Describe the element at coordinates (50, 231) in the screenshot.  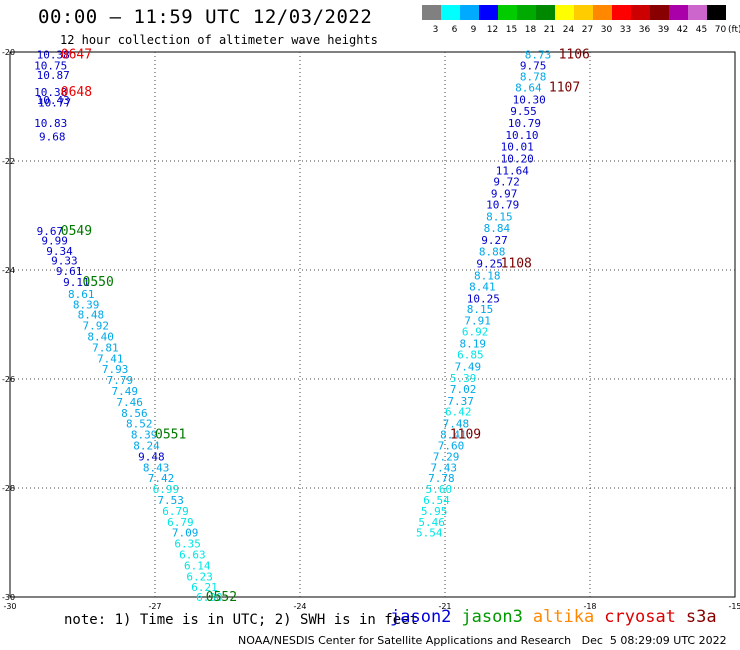
I see `wave-height-label: 9.67` at that location.